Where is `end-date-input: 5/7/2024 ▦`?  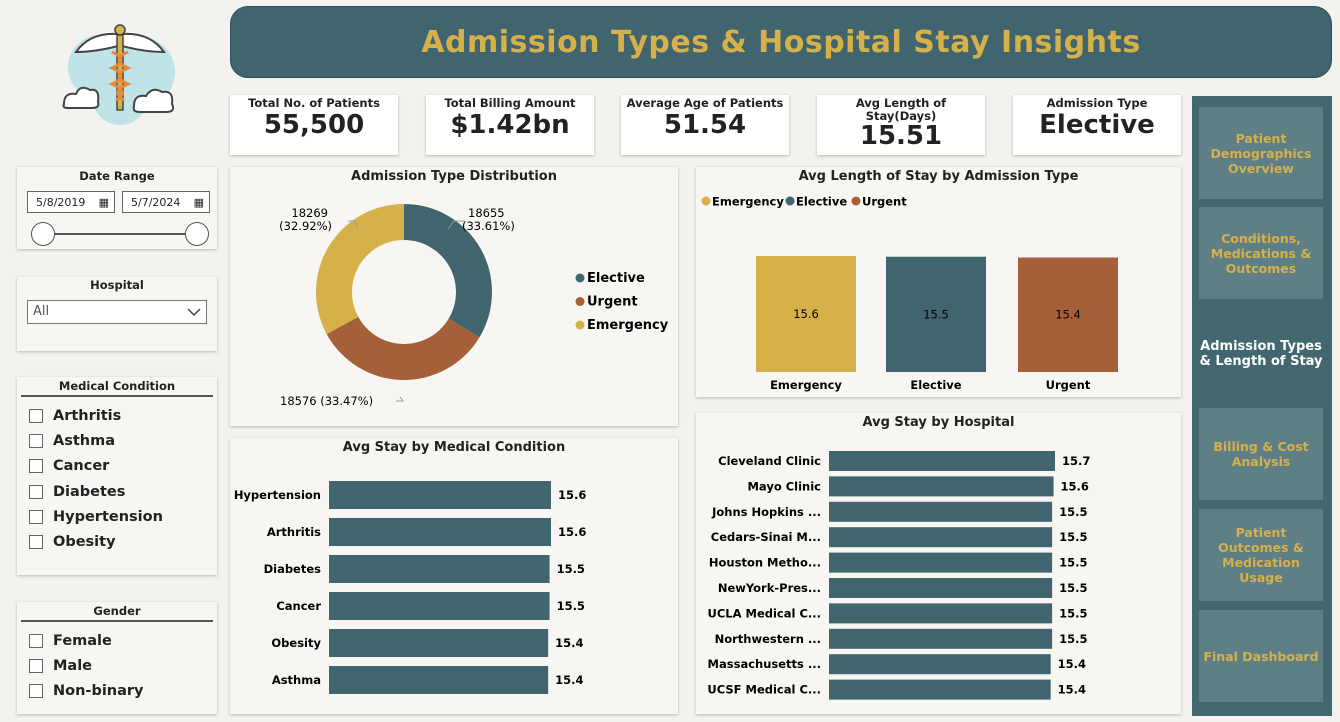
end-date-input: 5/7/2024 ▦ is located at coordinates (166, 202).